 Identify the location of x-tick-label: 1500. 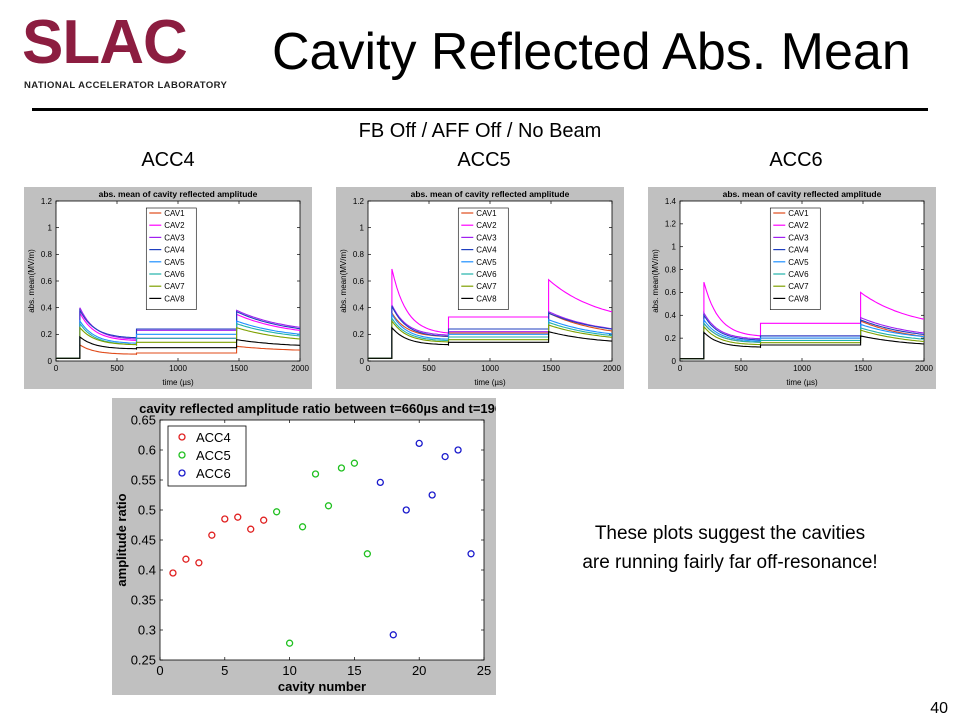
(863, 368).